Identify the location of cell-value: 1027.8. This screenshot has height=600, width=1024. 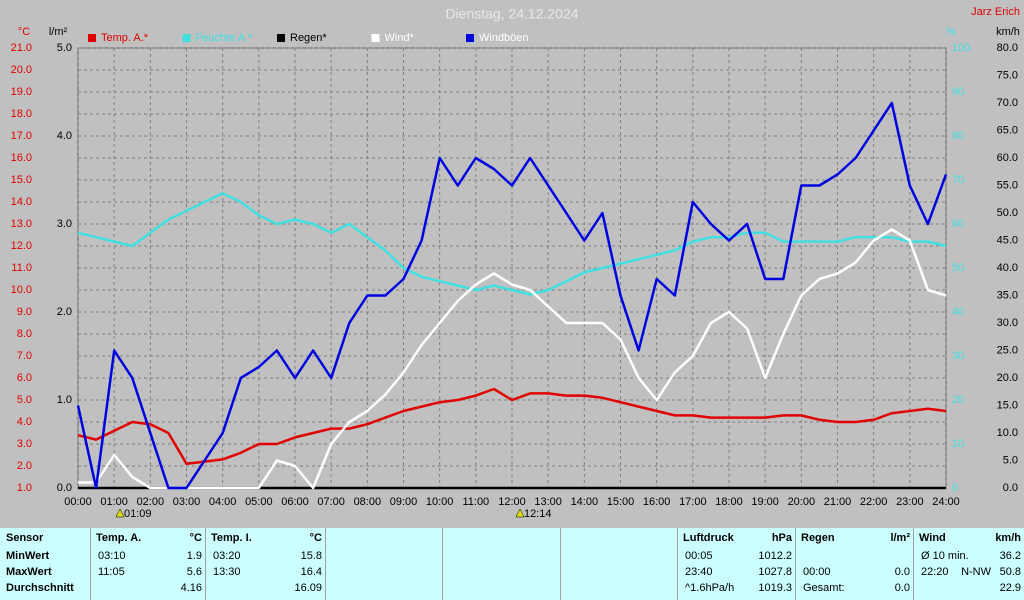
(775, 572).